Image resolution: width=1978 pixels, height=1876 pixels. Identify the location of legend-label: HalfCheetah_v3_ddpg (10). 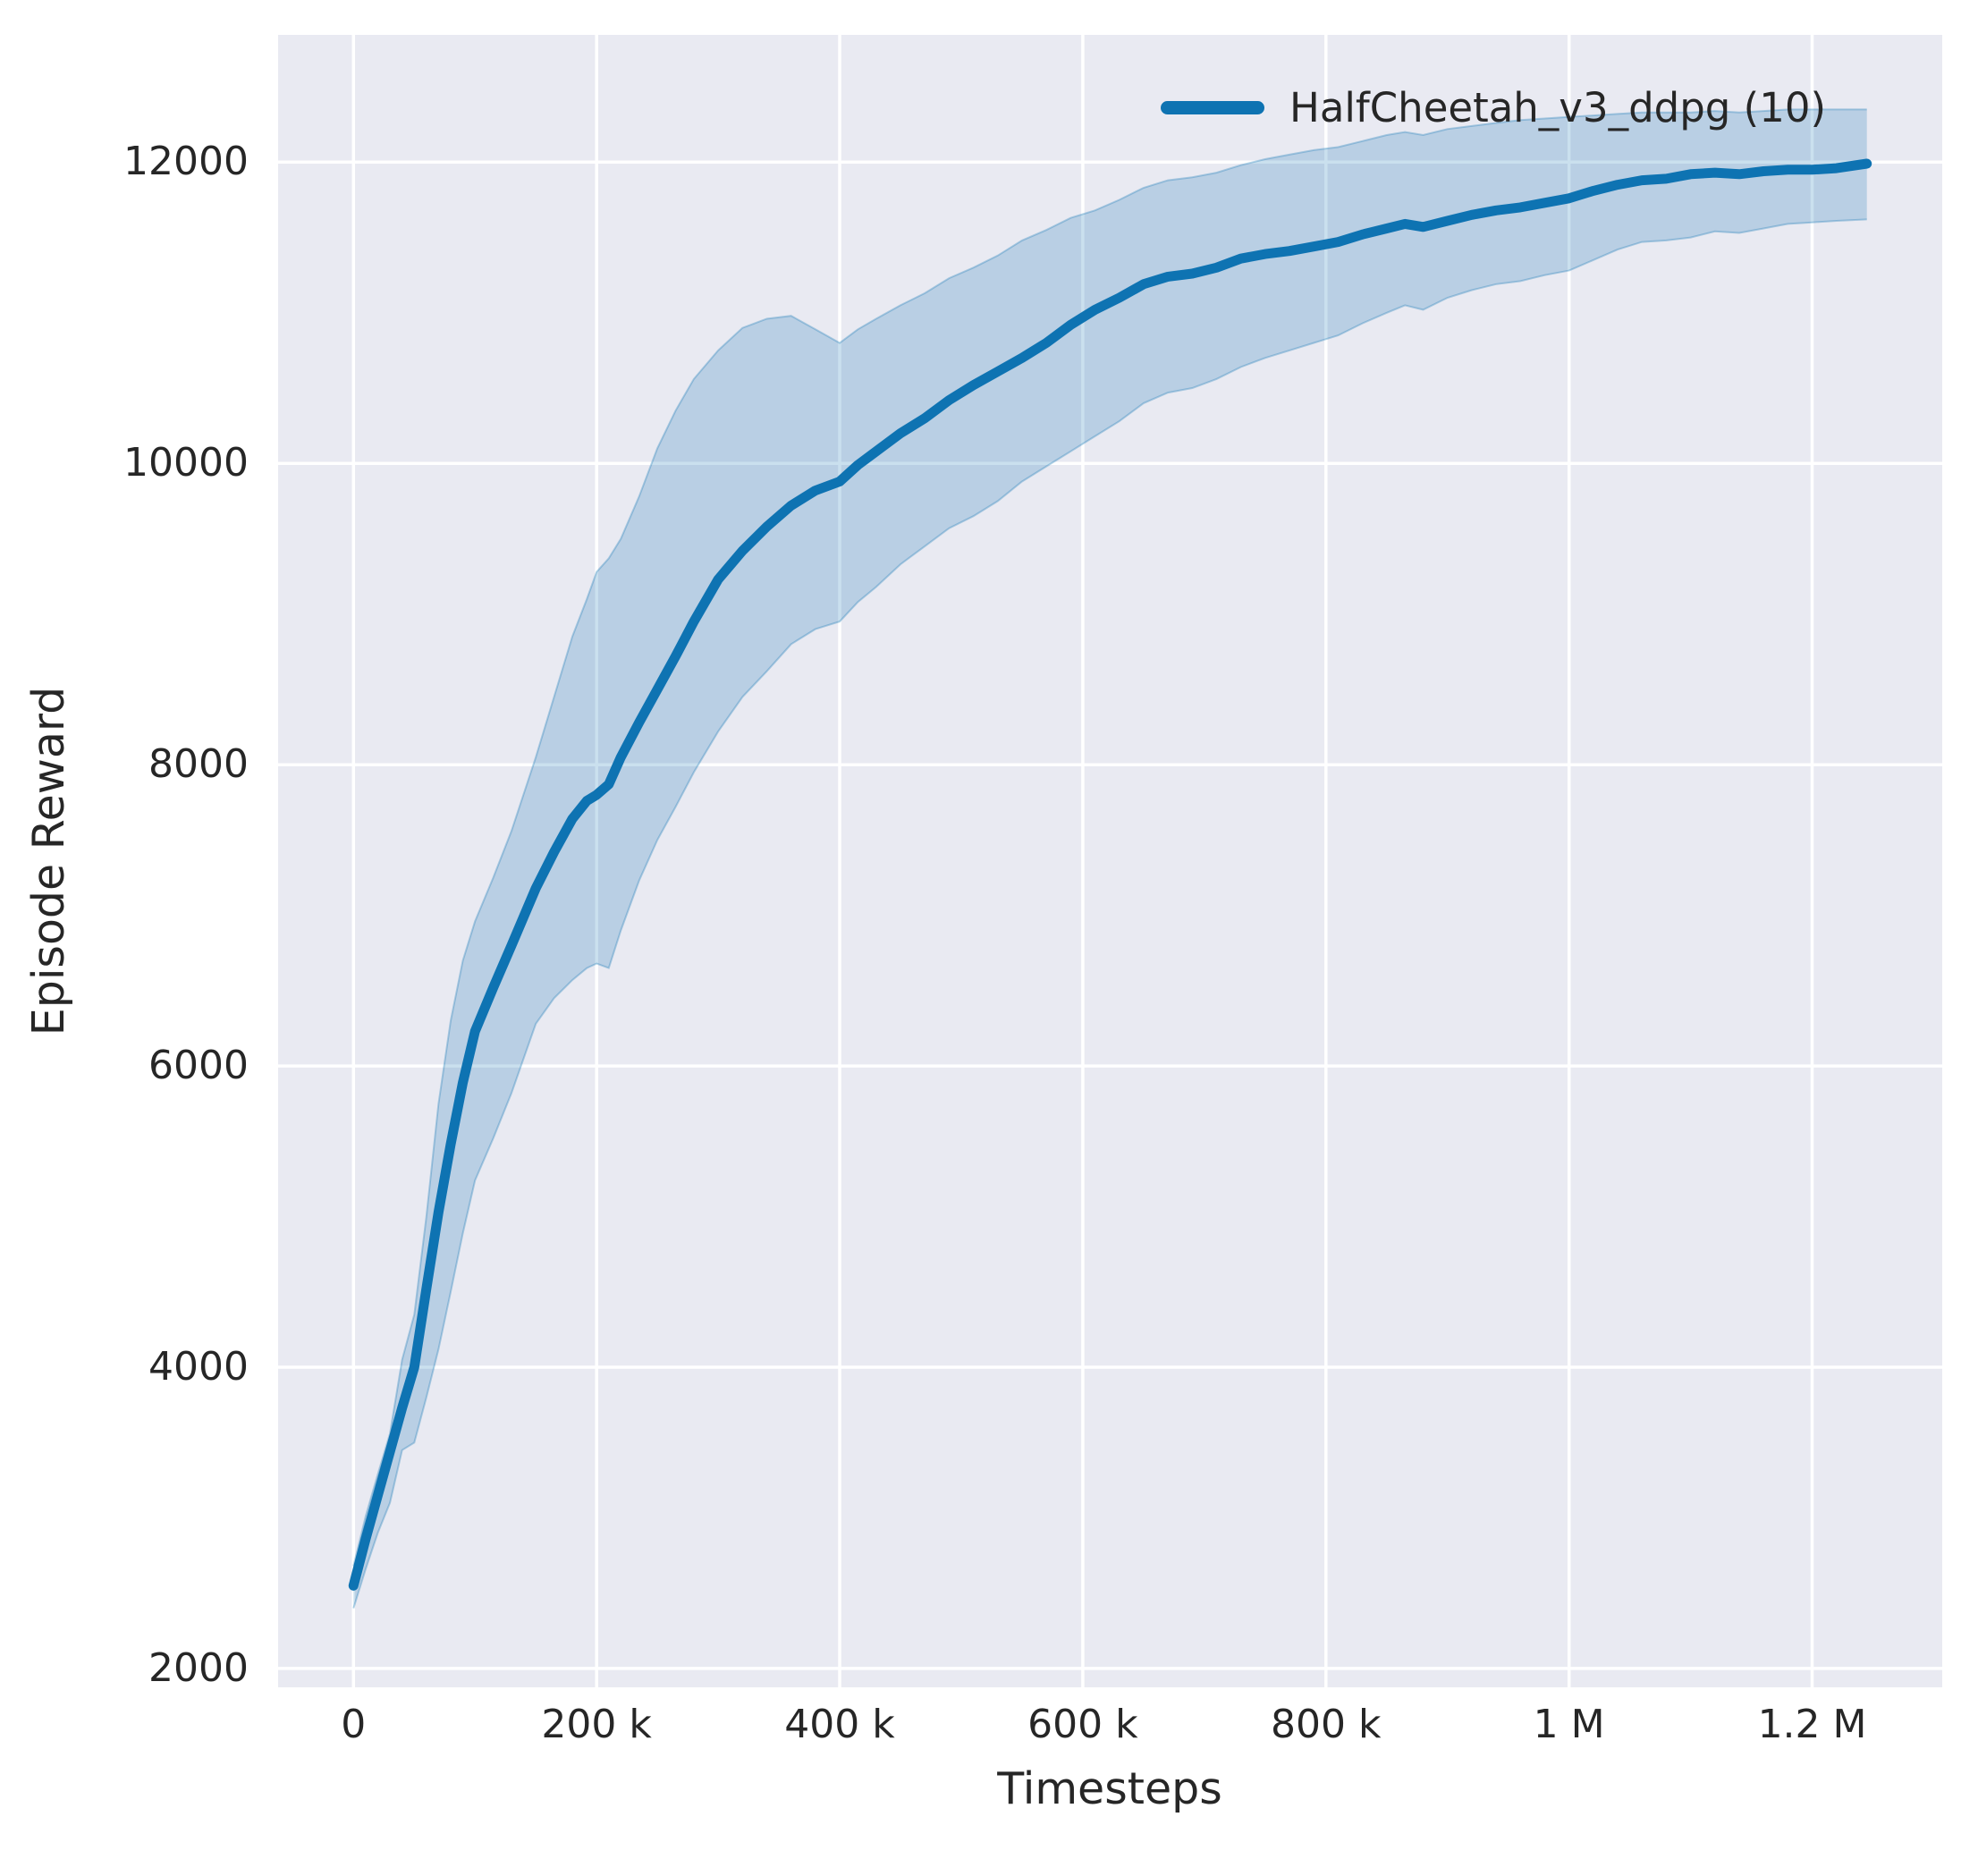
(1558, 107).